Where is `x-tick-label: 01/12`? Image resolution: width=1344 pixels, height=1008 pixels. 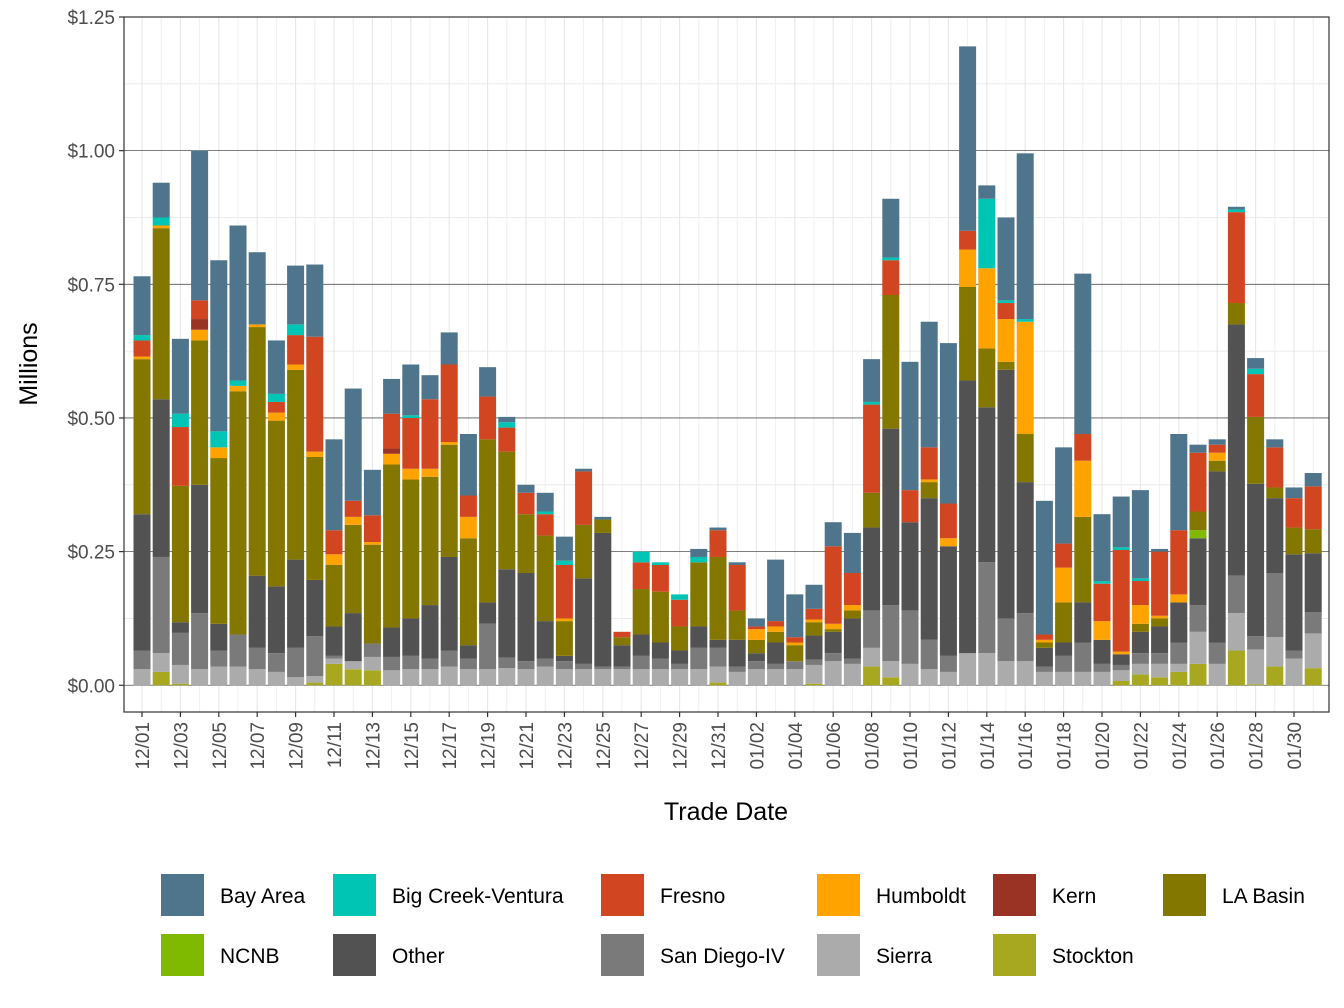
x-tick-label: 01/12 is located at coordinates (949, 746).